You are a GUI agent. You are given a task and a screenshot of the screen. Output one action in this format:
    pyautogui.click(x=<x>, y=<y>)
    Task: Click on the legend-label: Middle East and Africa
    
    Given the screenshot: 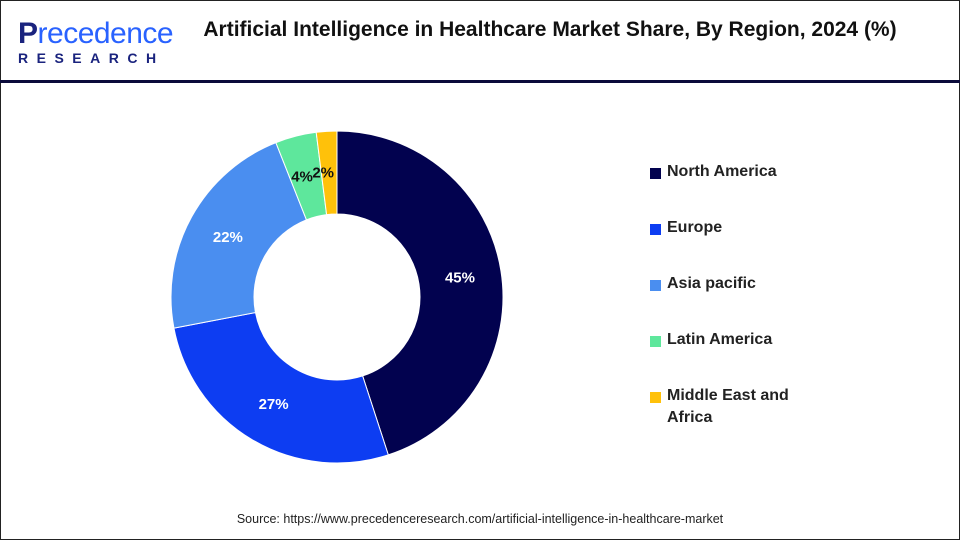 What is the action you would take?
    pyautogui.click(x=728, y=406)
    